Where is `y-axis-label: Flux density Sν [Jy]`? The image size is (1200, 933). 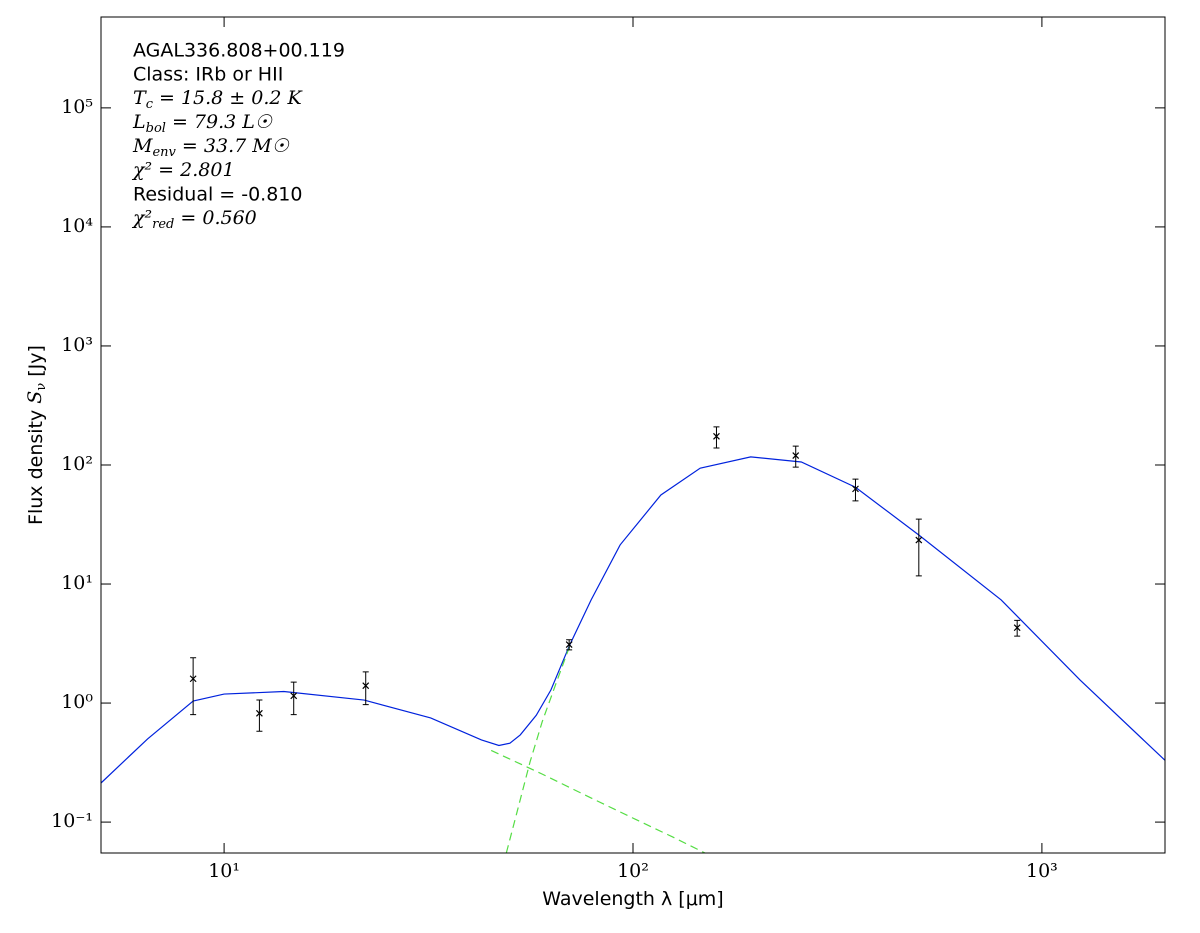 y-axis-label: Flux density Sν [Jy] is located at coordinates (36, 435).